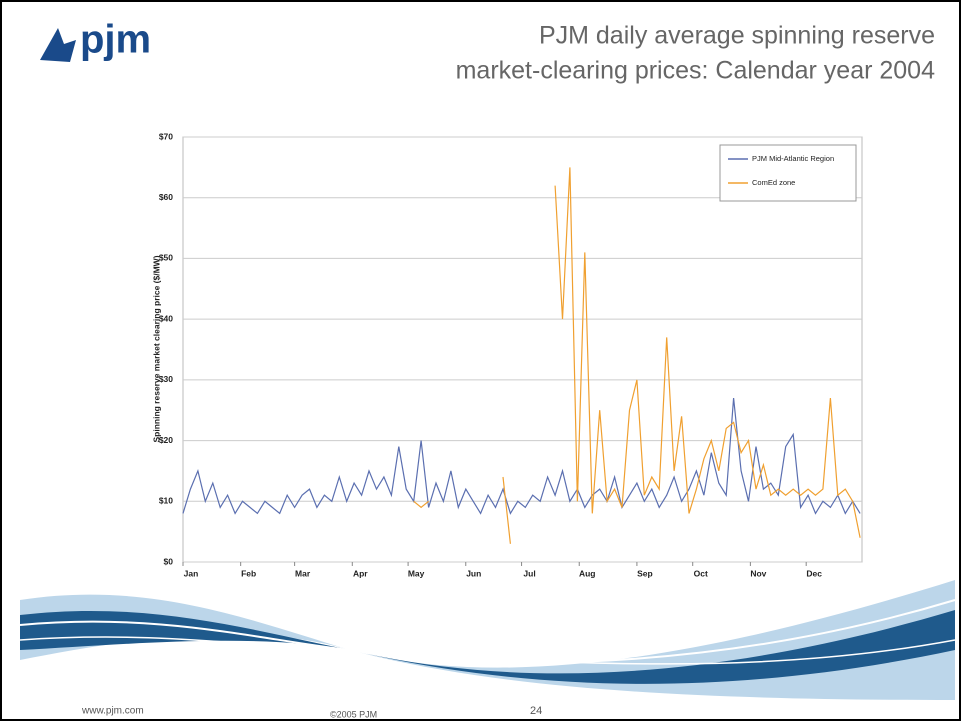  What do you see at coordinates (737, 36) in the screenshot?
I see `slide-title: PJM daily average spinning reserve` at bounding box center [737, 36].